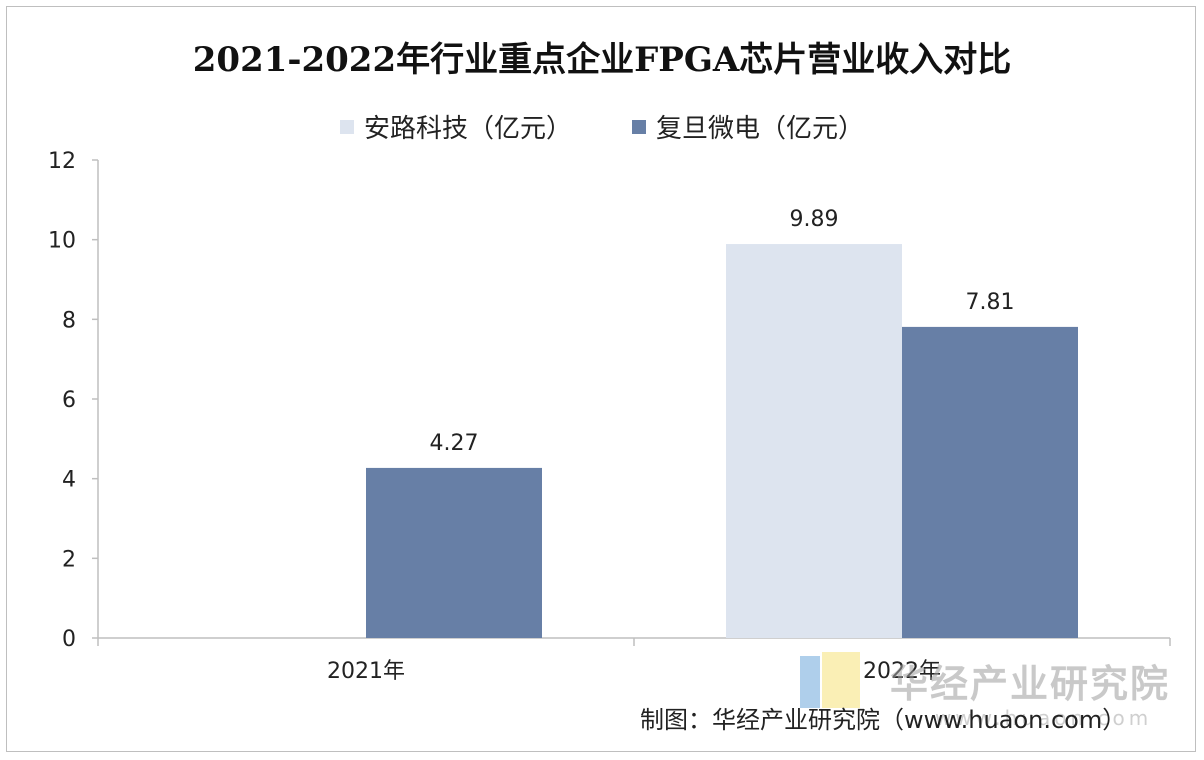  Describe the element at coordinates (69, 400) in the screenshot. I see `y-tick-label: 6` at that location.